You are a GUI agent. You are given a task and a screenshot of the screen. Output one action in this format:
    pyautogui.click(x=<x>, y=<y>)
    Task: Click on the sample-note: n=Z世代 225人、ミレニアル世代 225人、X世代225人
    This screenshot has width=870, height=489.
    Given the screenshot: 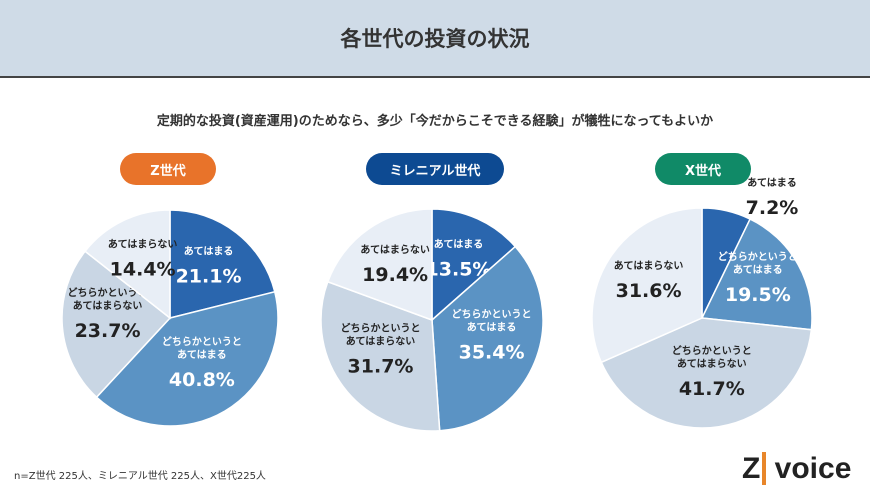 What is the action you would take?
    pyautogui.click(x=140, y=476)
    